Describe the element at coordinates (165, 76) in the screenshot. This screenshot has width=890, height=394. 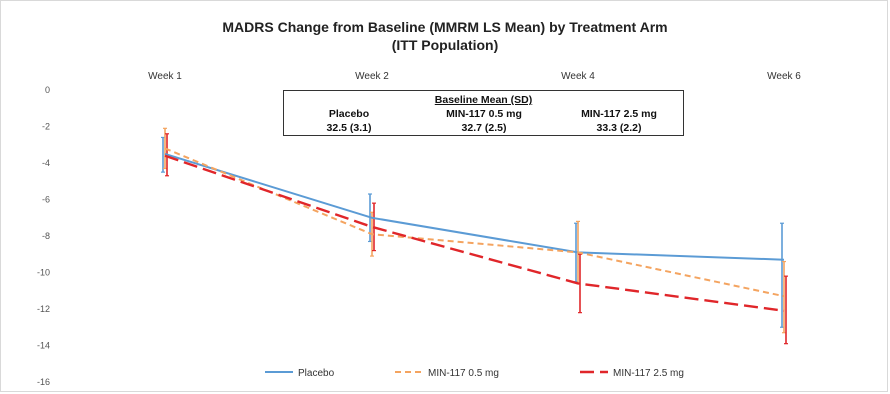
I see `x-category-label: Week 1` at that location.